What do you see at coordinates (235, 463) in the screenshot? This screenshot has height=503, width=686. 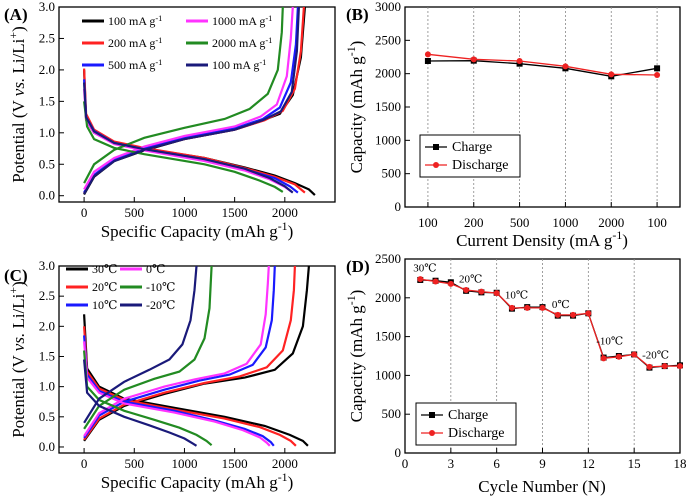 I see `panel-c-xtick-label: 1500` at bounding box center [235, 463].